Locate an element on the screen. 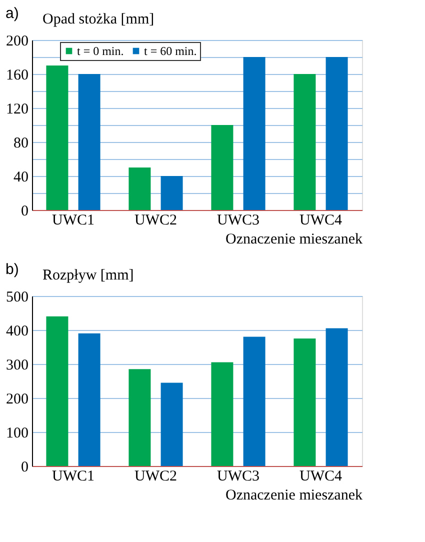 Image resolution: width=425 pixels, height=542 pixels. y-tick-label: 40 is located at coordinates (21, 178).